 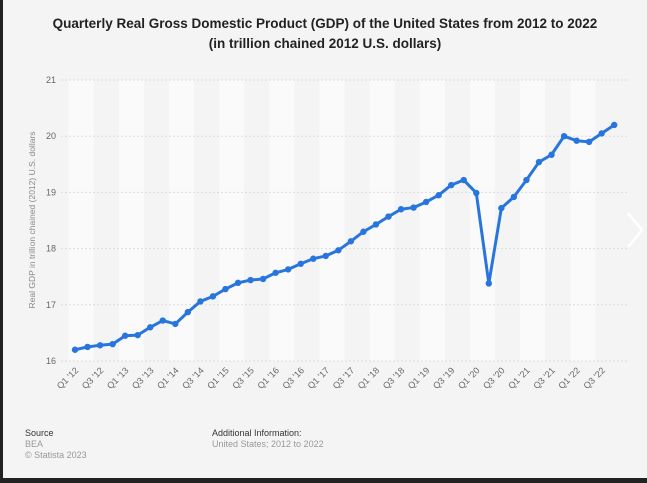 I want to click on x-tick-label: Q3 '14, so click(x=193, y=378).